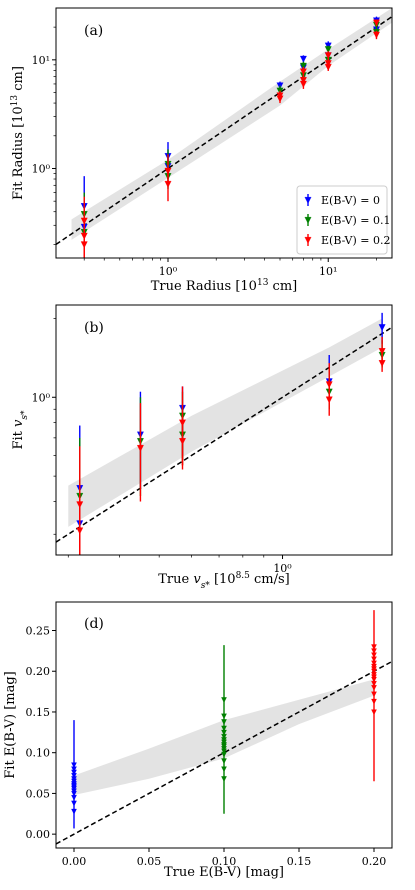  Describe the element at coordinates (93, 31) in the screenshot. I see `panel-label: (a)` at that location.